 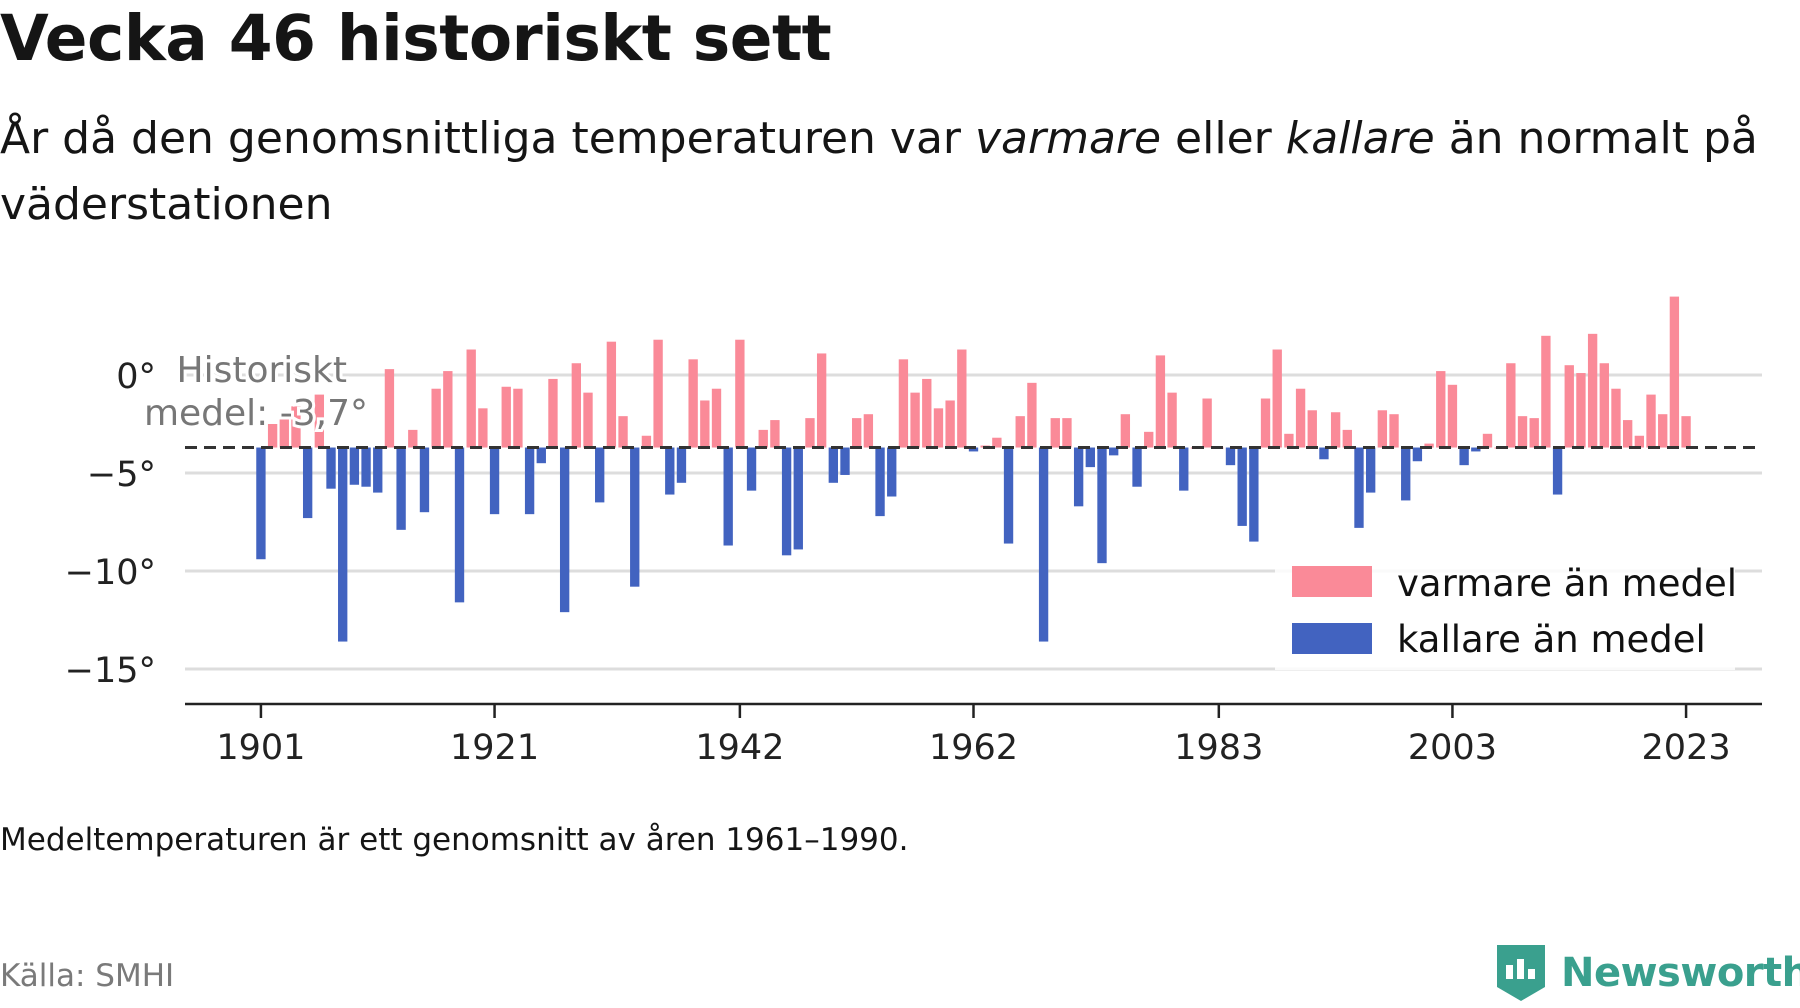 What do you see at coordinates (1534, 433) in the screenshot?
I see `bar-2010` at bounding box center [1534, 433].